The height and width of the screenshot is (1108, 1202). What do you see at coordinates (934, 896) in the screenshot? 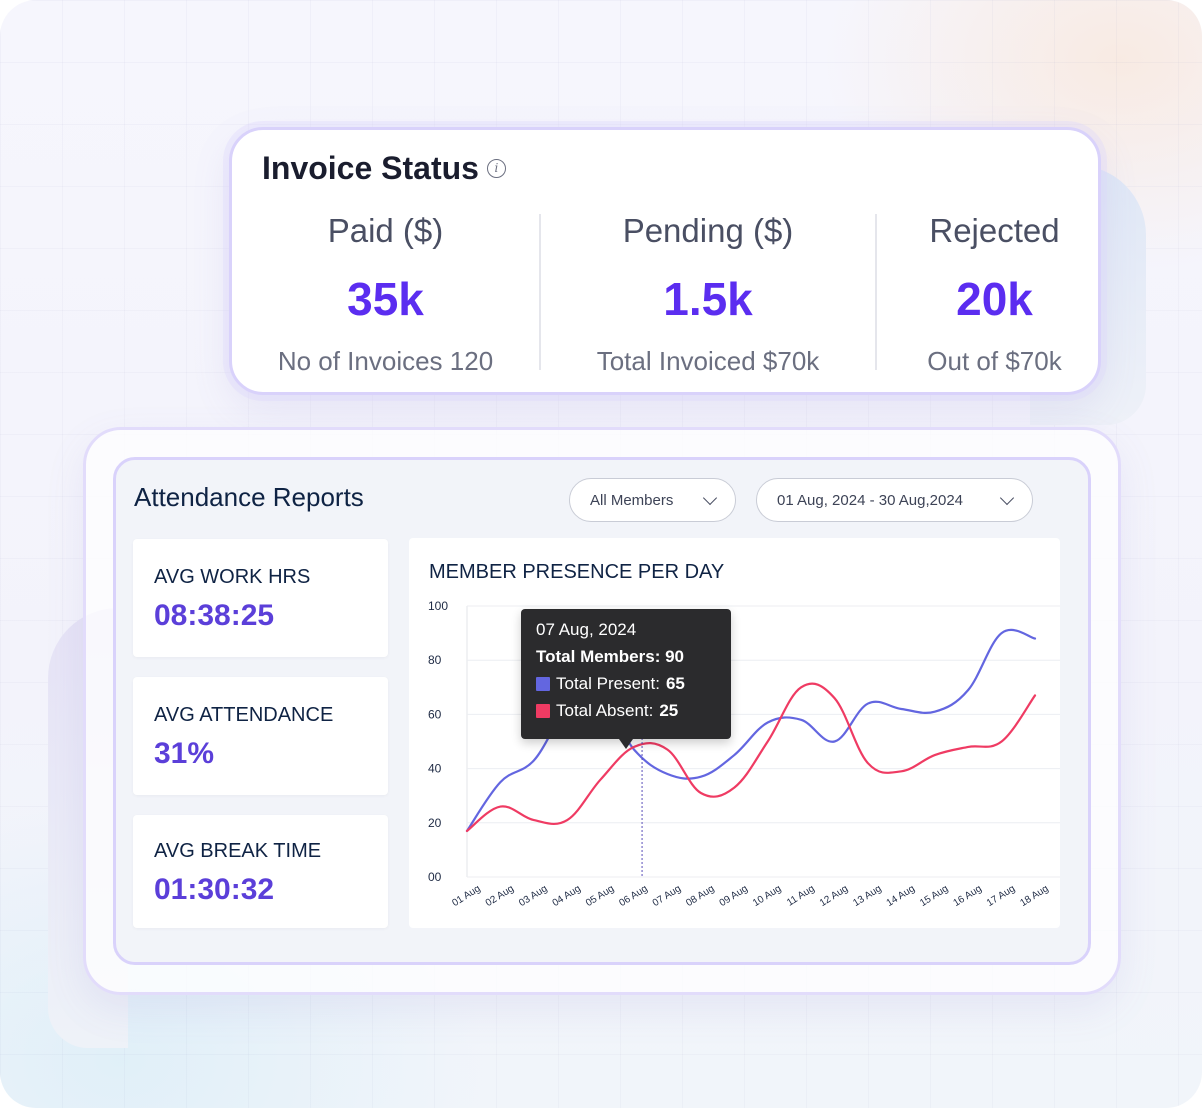
I see `x-tick-label: 15 Aug` at bounding box center [934, 896].